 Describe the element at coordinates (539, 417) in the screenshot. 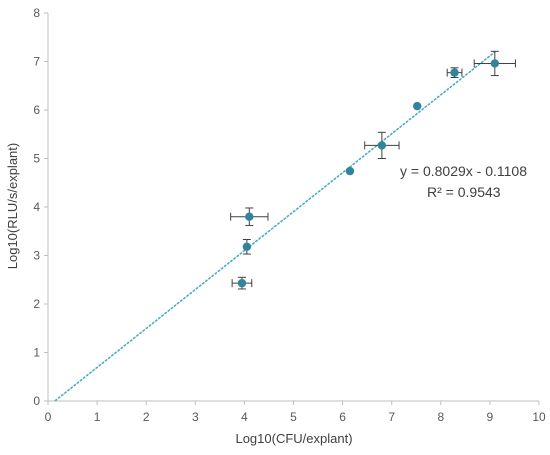

I see `x-tick-label: 10` at that location.